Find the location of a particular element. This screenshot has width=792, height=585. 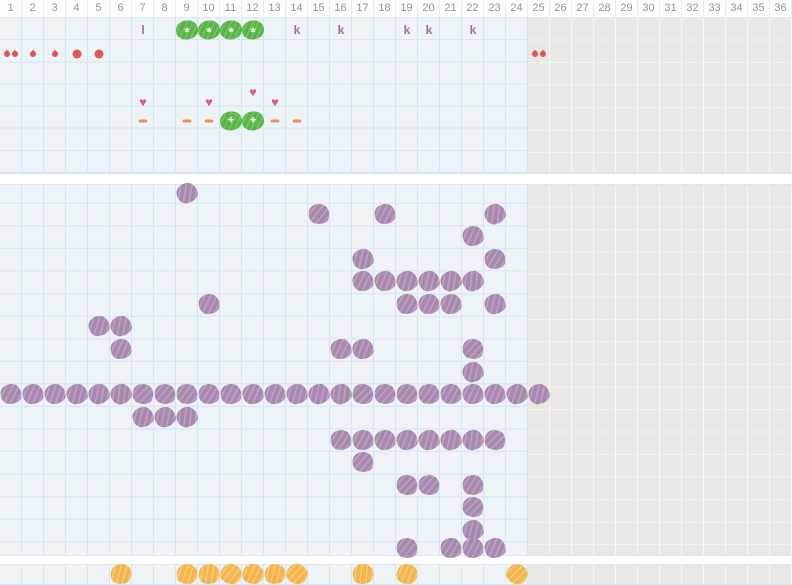

day-header-cell: 34 is located at coordinates (737, 9).